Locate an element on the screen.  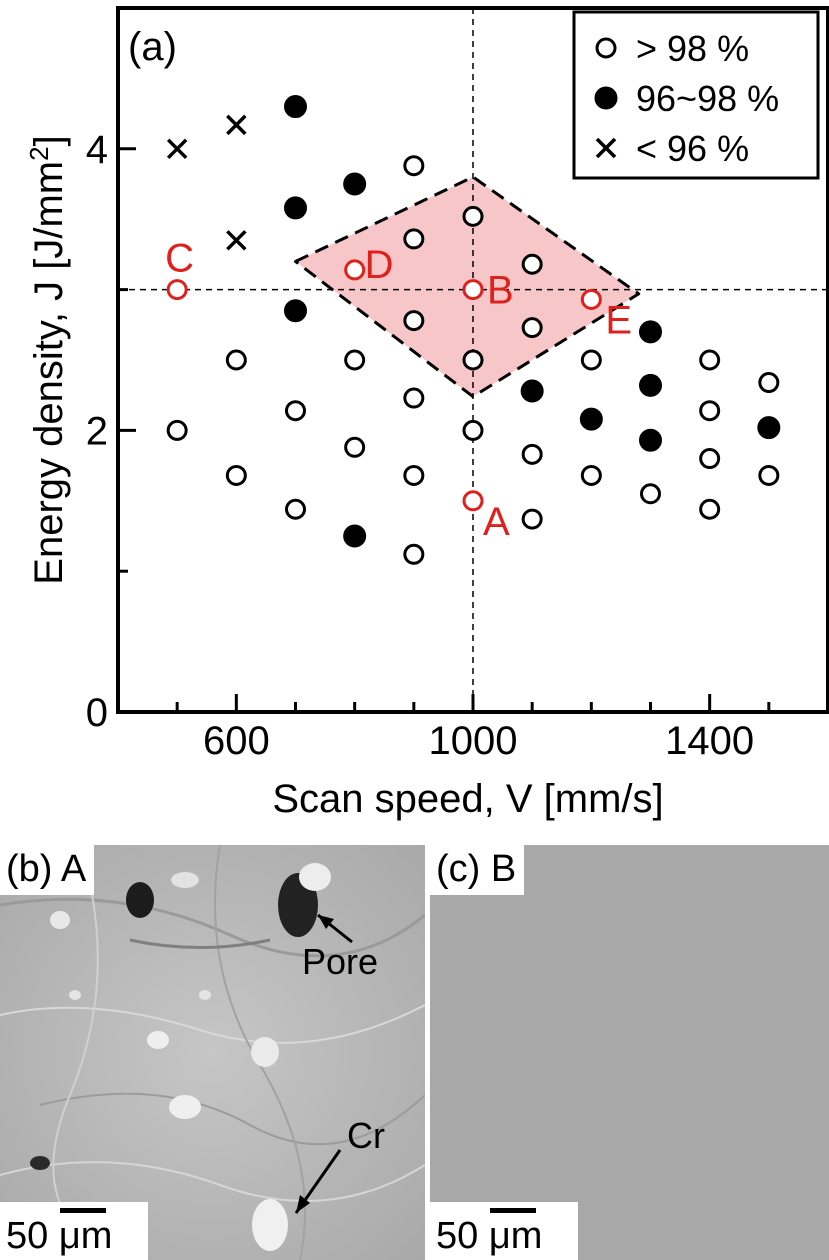
x-tick-label: 1000 is located at coordinates (473, 741).